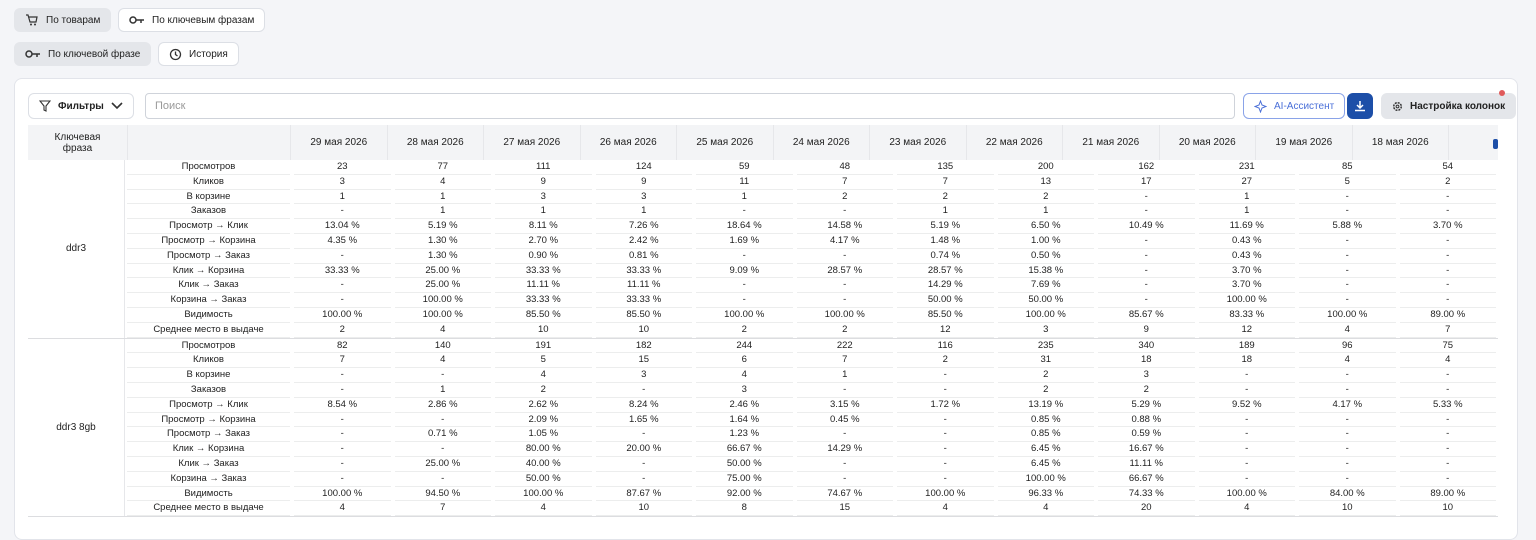 The height and width of the screenshot is (540, 1536). I want to click on columns-button: Настройка колонок, so click(1449, 106).